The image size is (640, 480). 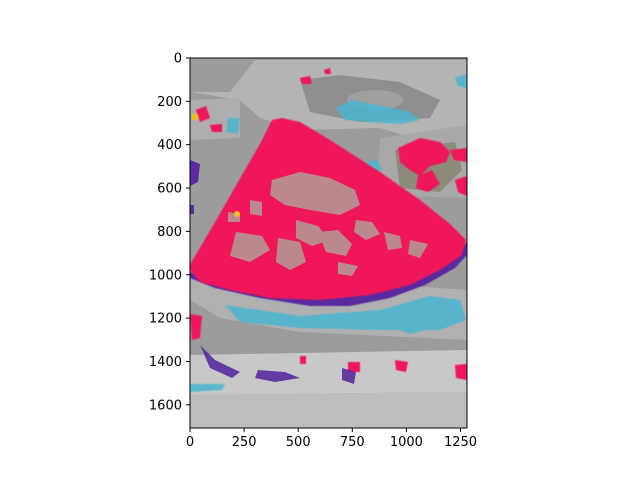 What do you see at coordinates (298, 442) in the screenshot?
I see `x-tick-label: 500` at bounding box center [298, 442].